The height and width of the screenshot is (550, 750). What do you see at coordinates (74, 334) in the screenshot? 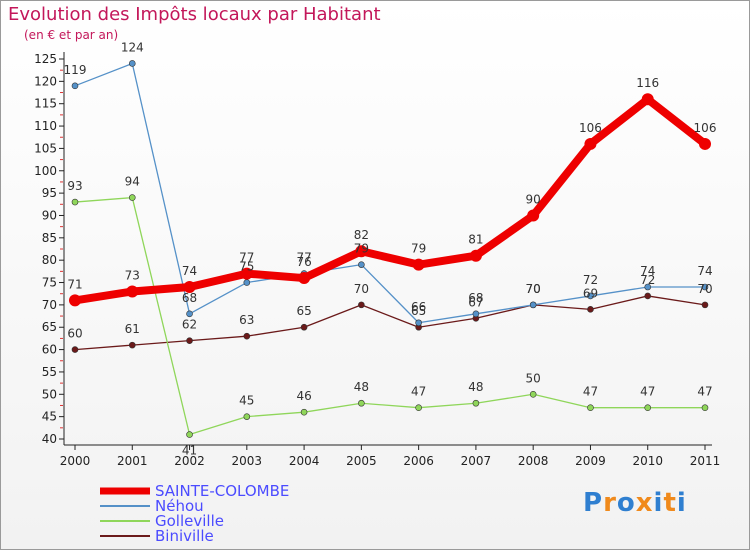
I see `data-label-biniville: 60` at bounding box center [74, 334].